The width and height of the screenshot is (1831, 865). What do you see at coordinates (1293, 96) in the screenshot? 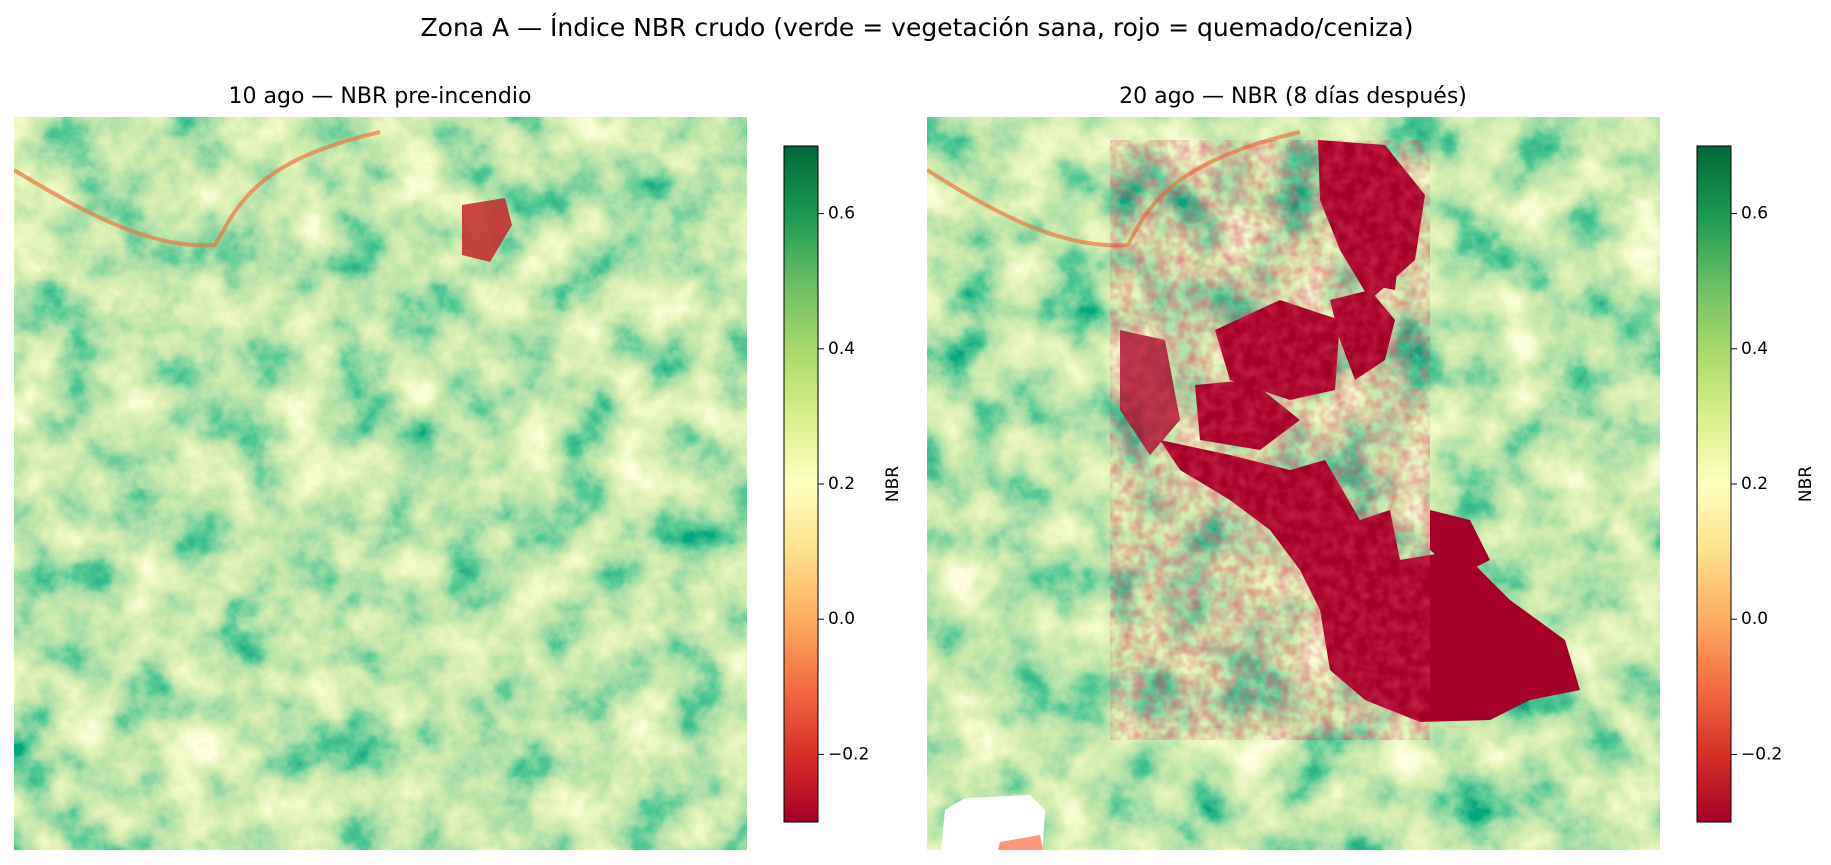
I see `subplot-title: 20 ago — NBR (8 días después)` at bounding box center [1293, 96].